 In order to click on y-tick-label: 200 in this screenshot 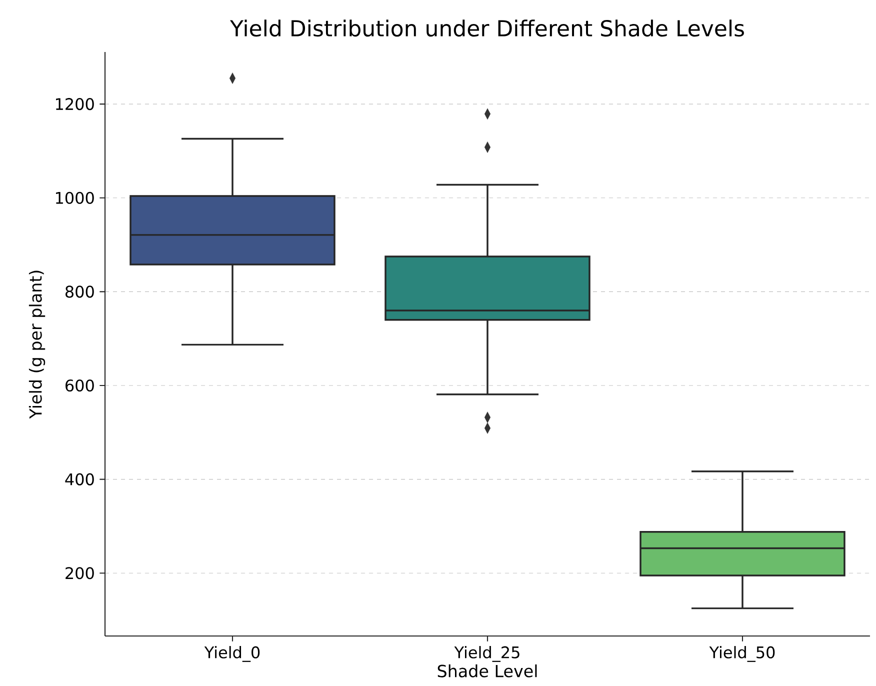, I will do `click(80, 573)`.